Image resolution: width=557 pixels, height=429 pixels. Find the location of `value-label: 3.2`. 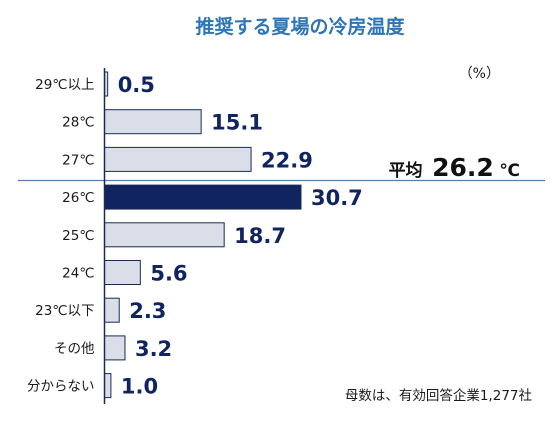

value-label: 3.2 is located at coordinates (153, 349).